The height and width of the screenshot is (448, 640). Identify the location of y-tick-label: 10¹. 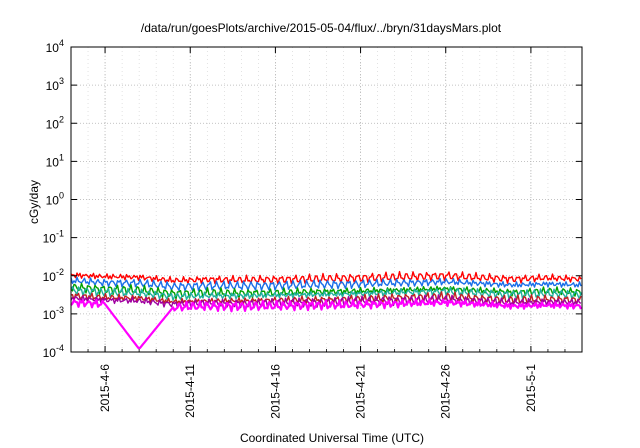
(55, 160).